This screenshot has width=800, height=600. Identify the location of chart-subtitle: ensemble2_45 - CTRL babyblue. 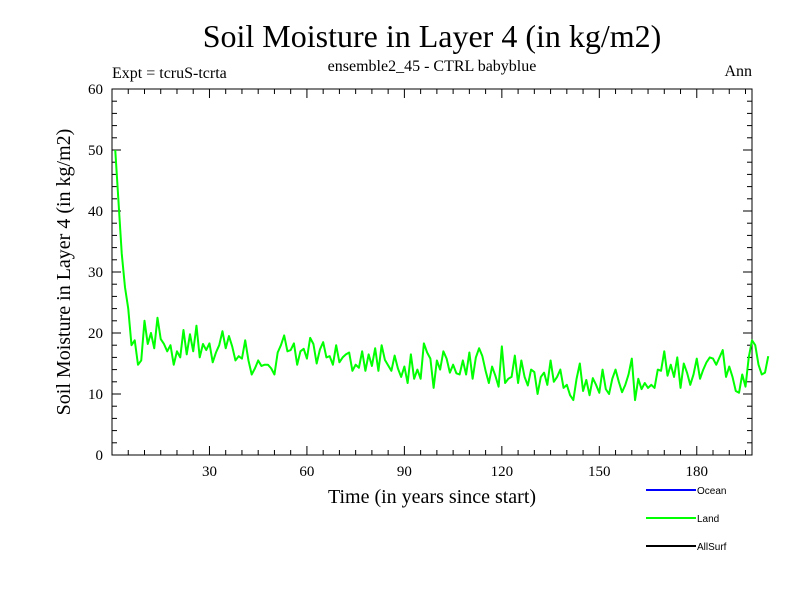
(432, 66).